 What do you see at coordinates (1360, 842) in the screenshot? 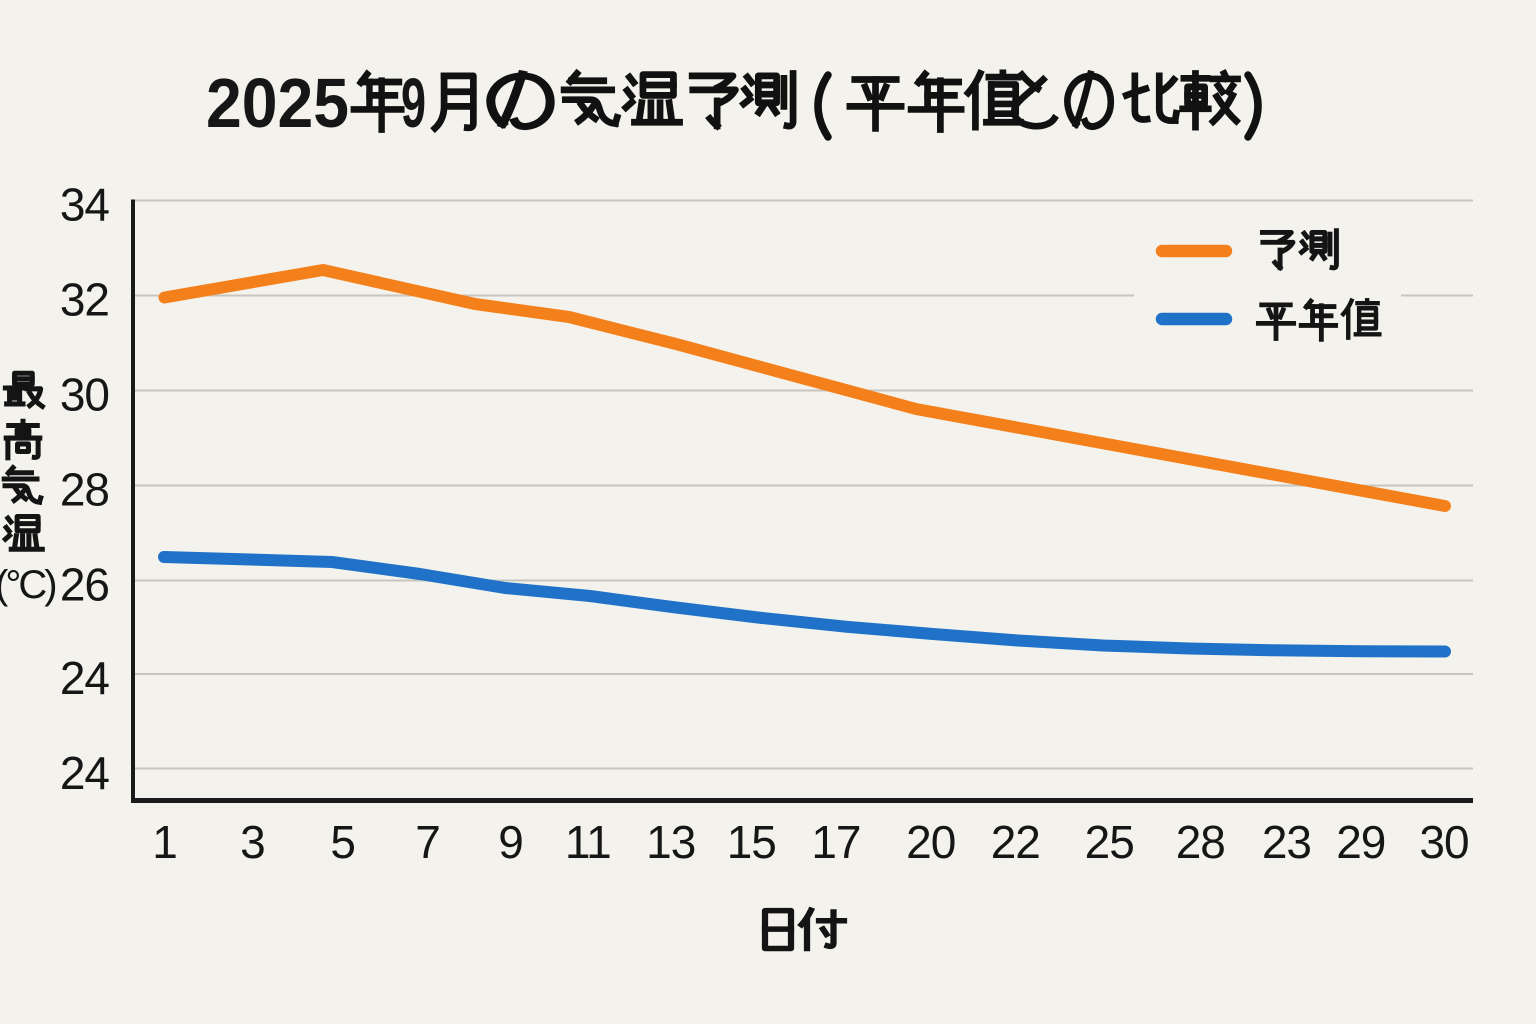
I see `svg-text: 29` at bounding box center [1360, 842].